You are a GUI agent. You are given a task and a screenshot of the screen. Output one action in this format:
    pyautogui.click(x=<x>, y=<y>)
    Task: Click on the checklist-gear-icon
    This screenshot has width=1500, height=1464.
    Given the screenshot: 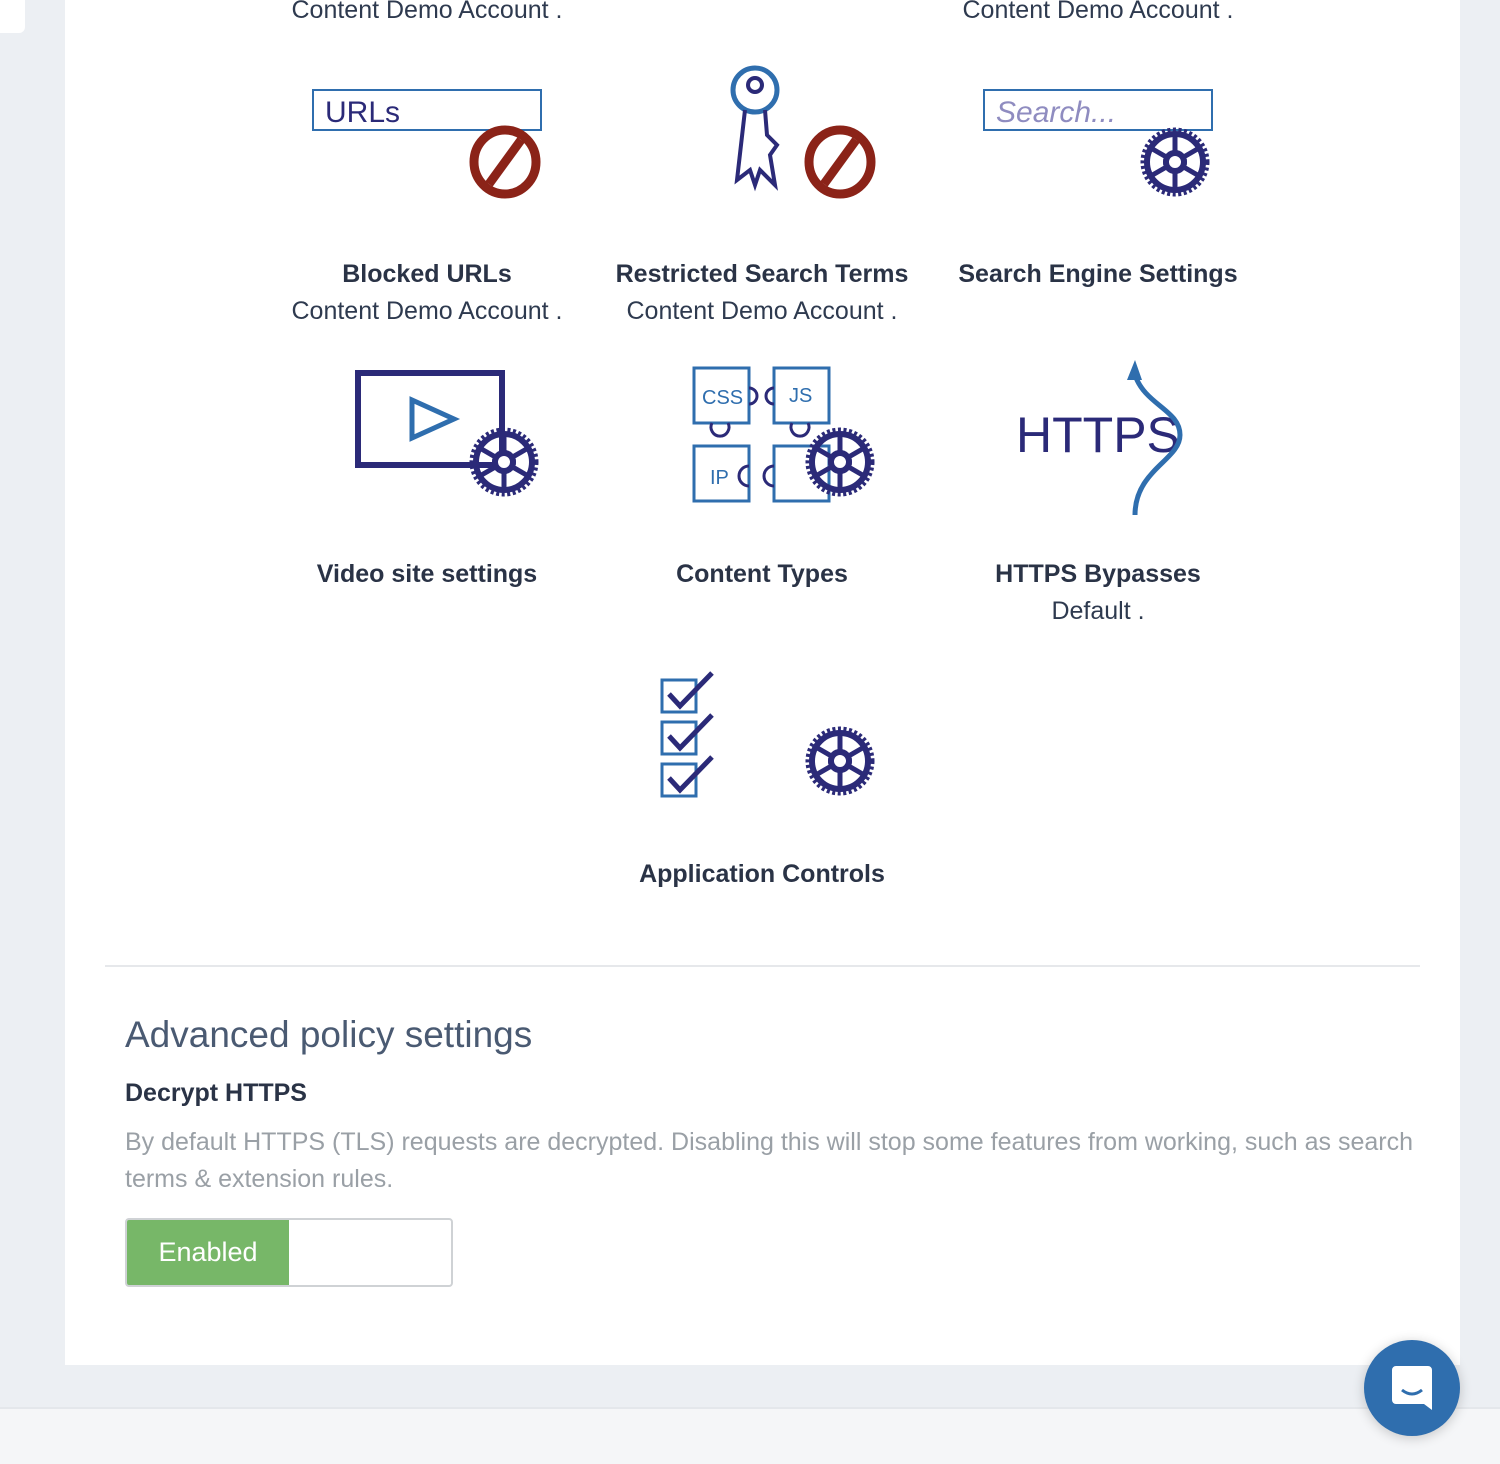 What is the action you would take?
    pyautogui.click(x=772, y=734)
    